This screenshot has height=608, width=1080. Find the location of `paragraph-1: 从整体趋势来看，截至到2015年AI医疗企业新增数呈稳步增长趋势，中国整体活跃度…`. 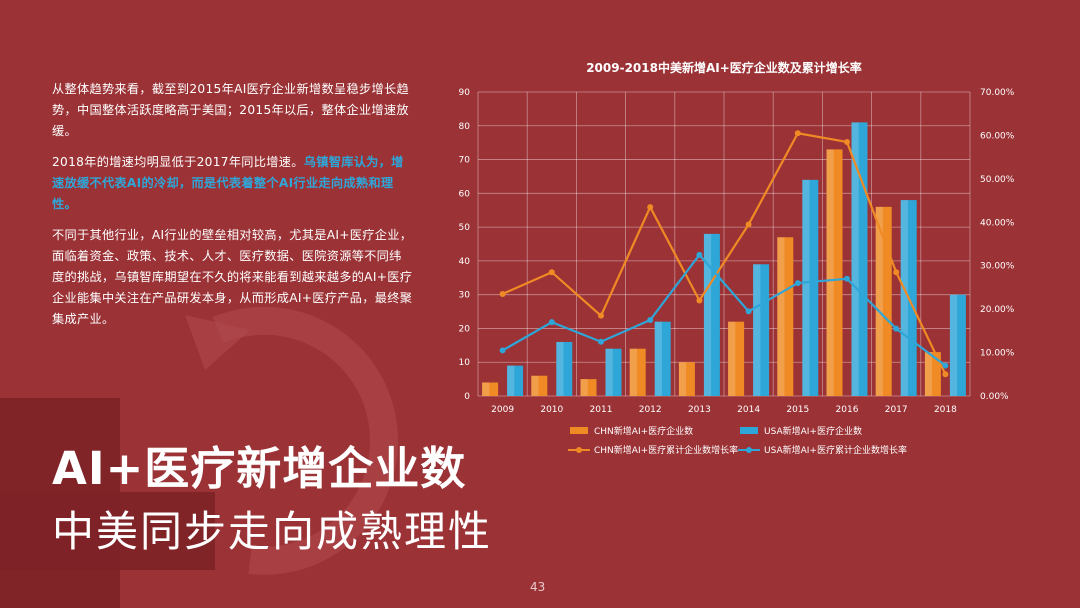

paragraph-1: 从整体趋势来看，截至到2015年AI医疗企业新增数呈稳步增长趋势，中国整体活跃度… is located at coordinates (230, 110).